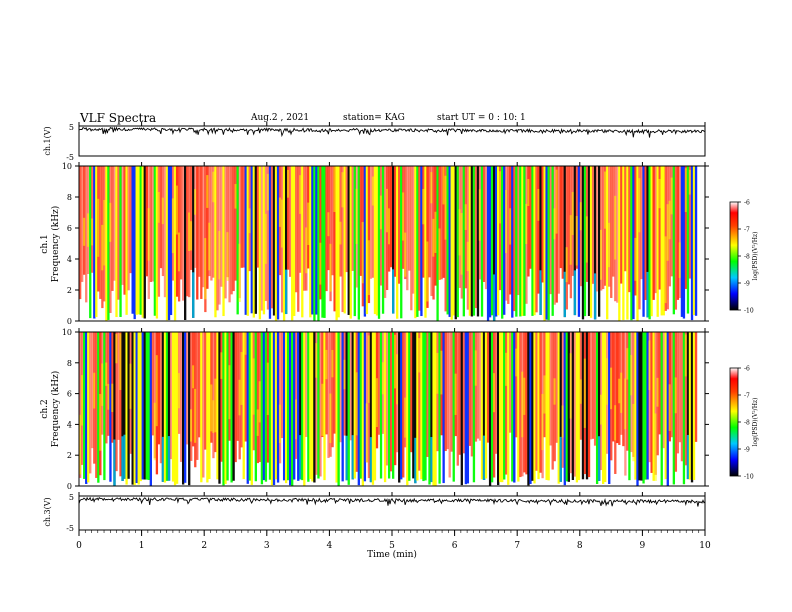  Describe the element at coordinates (749, 477) in the screenshot. I see `colorbar-tick-label--10: -10` at that location.